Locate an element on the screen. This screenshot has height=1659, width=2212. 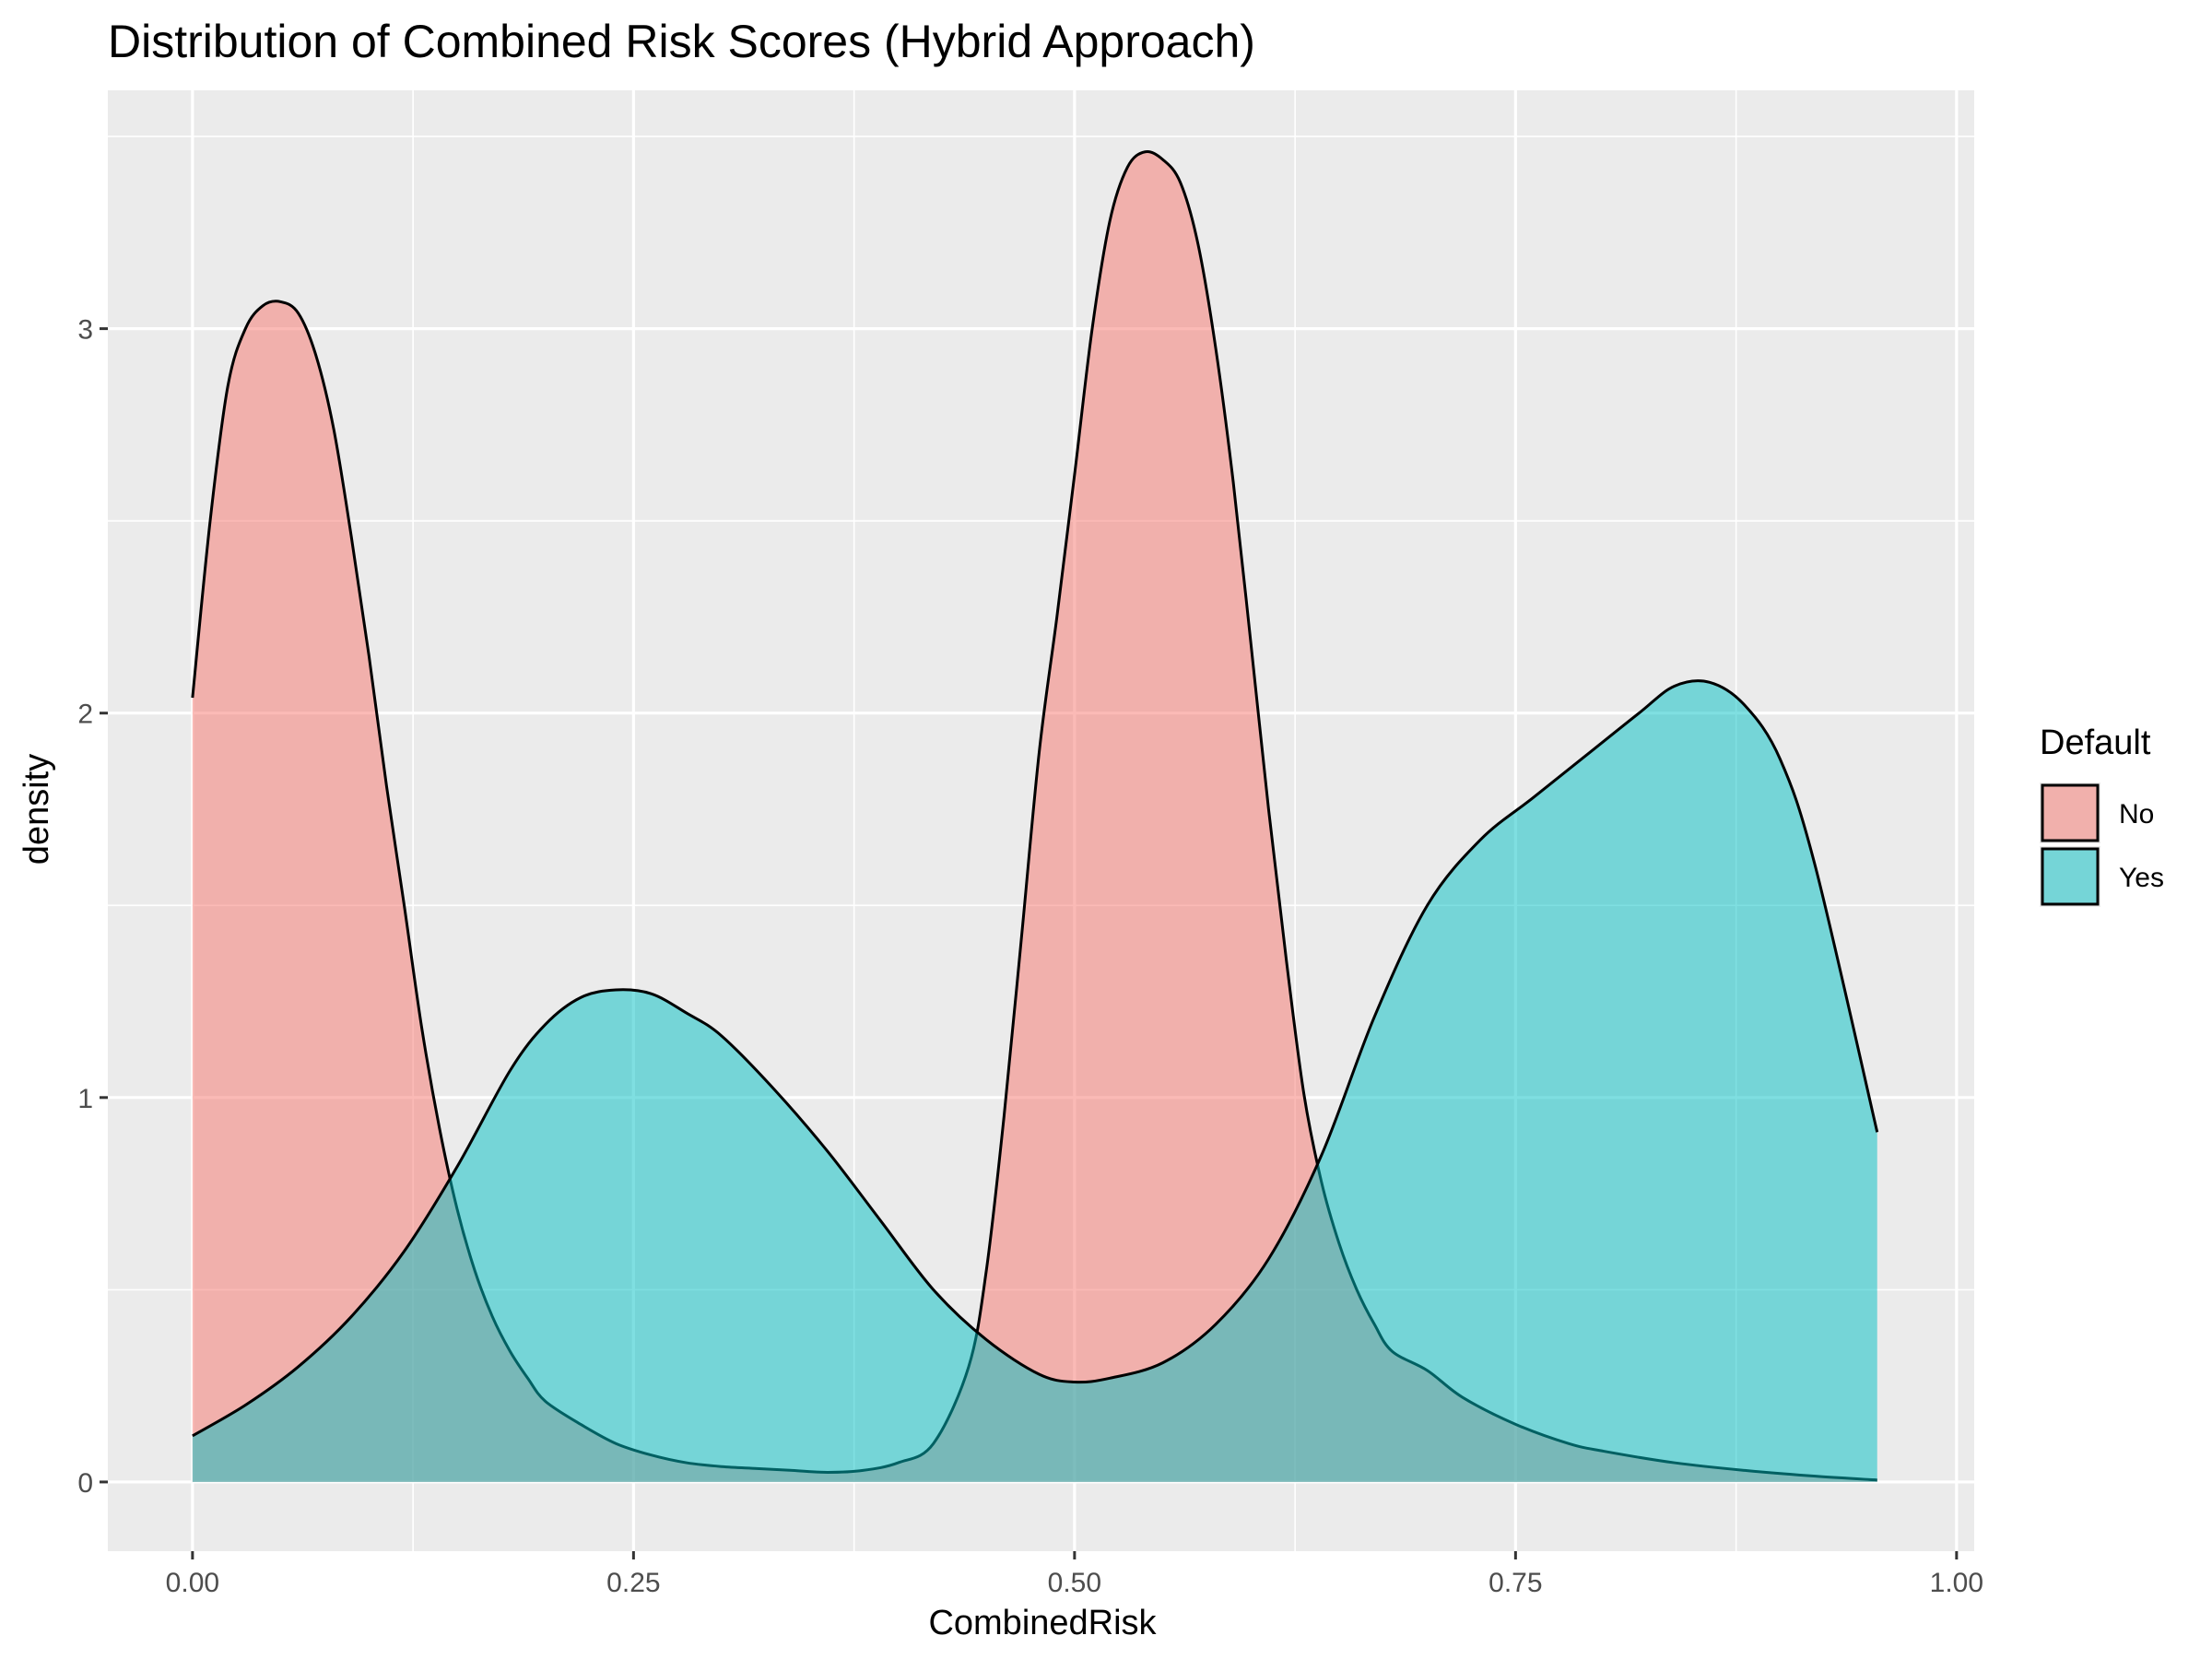
legend-label: No is located at coordinates (2136, 814).